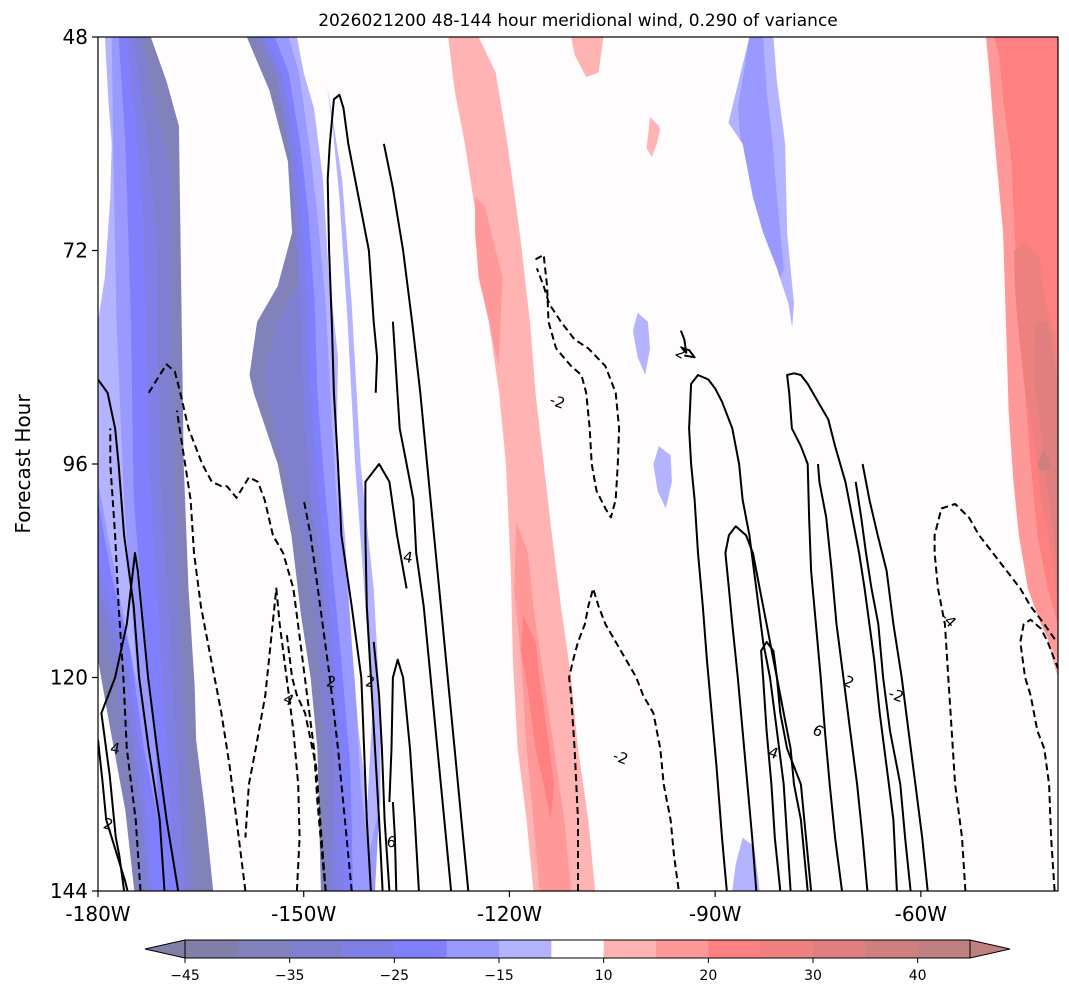 The height and width of the screenshot is (997, 1069). Describe the element at coordinates (75, 251) in the screenshot. I see `y-tick-label: 72` at that location.